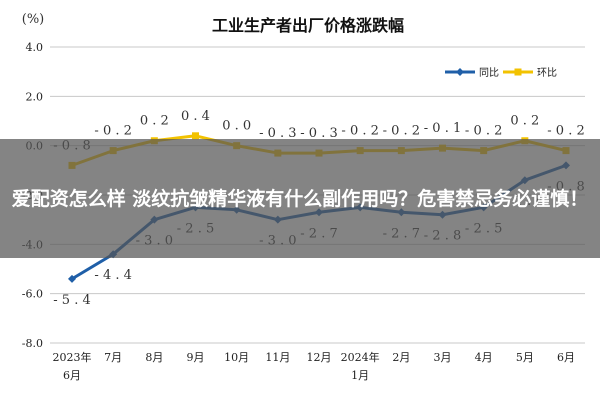 The width and height of the screenshot is (600, 400). What do you see at coordinates (154, 357) in the screenshot?
I see `x-tick-label: 8月` at bounding box center [154, 357].